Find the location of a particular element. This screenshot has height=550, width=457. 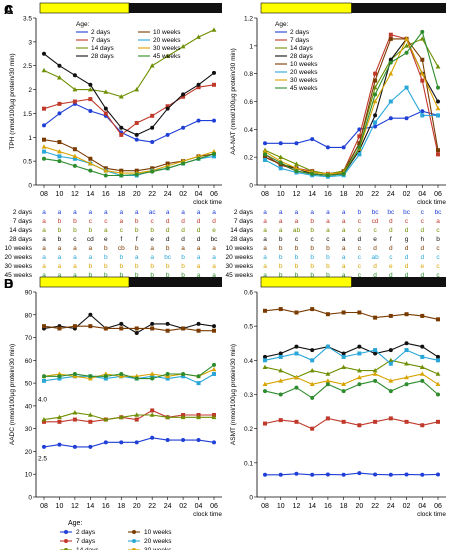

letter-row-label: 14 days is located at coordinates (21, 230).